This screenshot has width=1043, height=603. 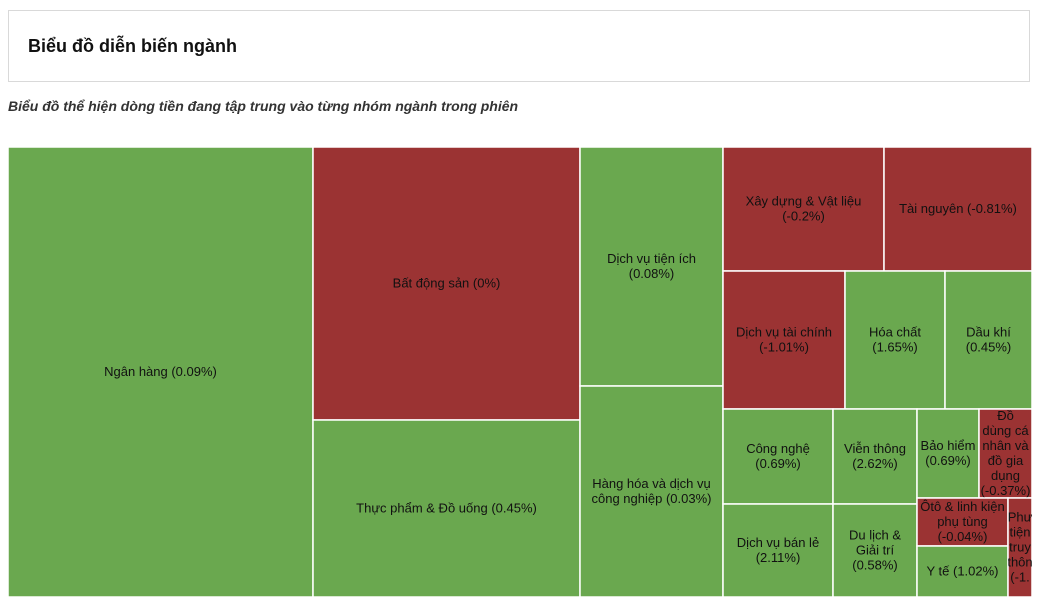 I want to click on tile-label: Phư tiện truy thôn (-1., so click(x=1019, y=547).